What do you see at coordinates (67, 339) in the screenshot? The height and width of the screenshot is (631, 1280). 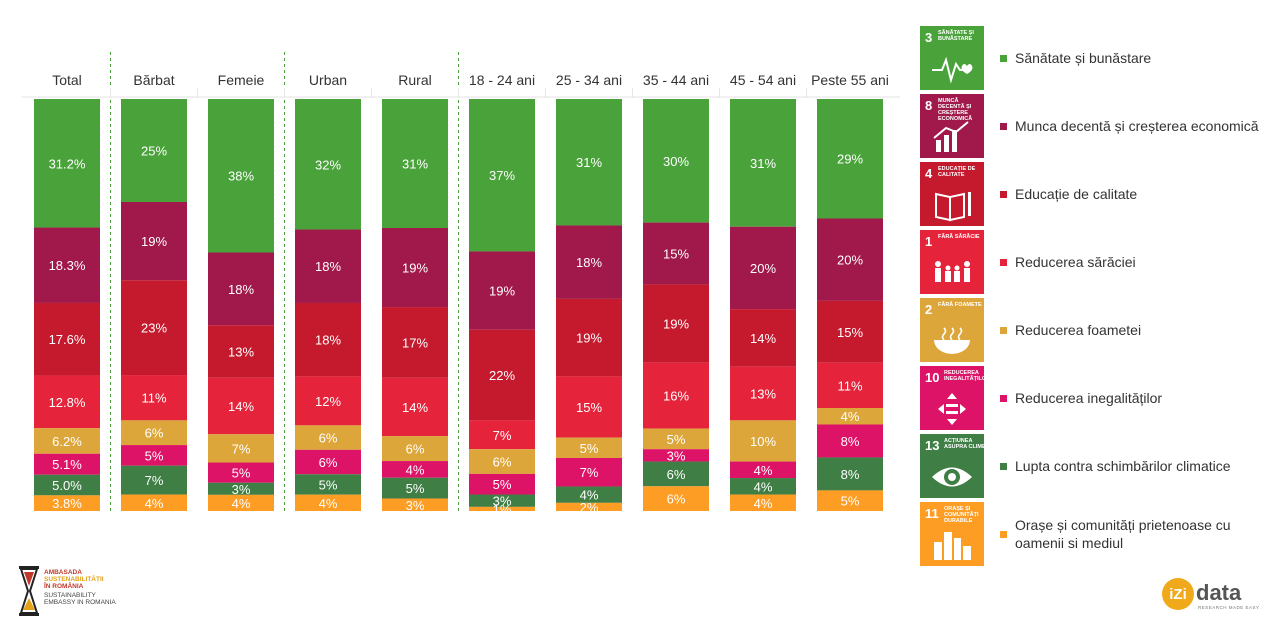 I see `data-label: 17.6%` at bounding box center [67, 339].